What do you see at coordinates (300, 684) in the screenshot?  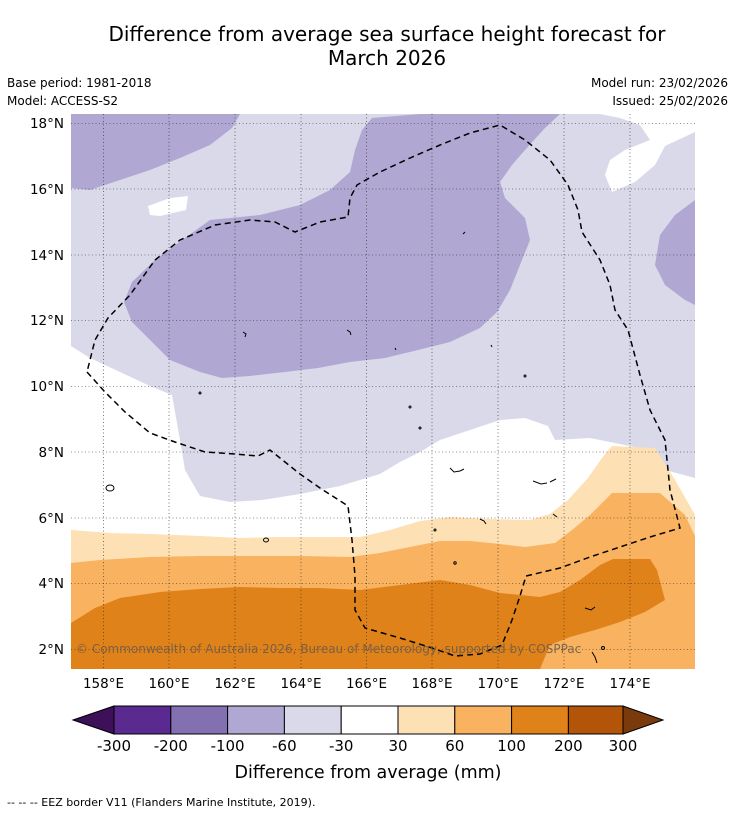 I see `lon-label: 164°E` at bounding box center [300, 684].